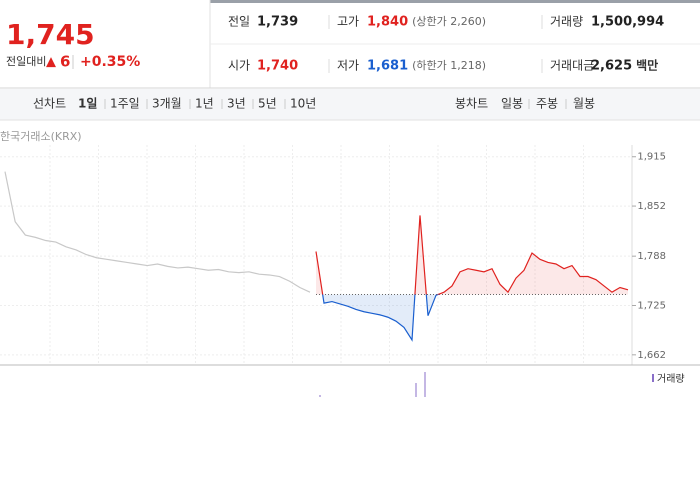  Describe the element at coordinates (303, 104) in the screenshot. I see `period-tab: 10년` at that location.